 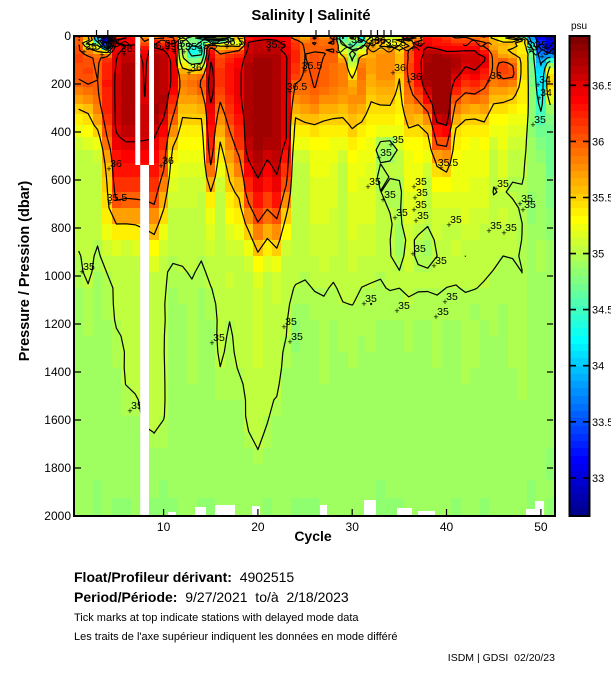 What do you see at coordinates (313, 536) in the screenshot?
I see `svg-text: Cycle` at bounding box center [313, 536].